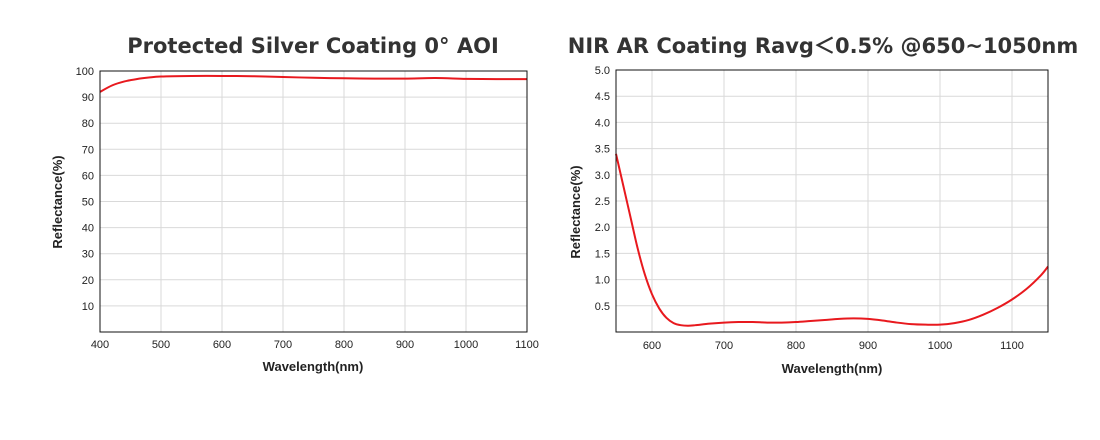 The height and width of the screenshot is (440, 1100). I want to click on chart-1-series-line, so click(313, 83).